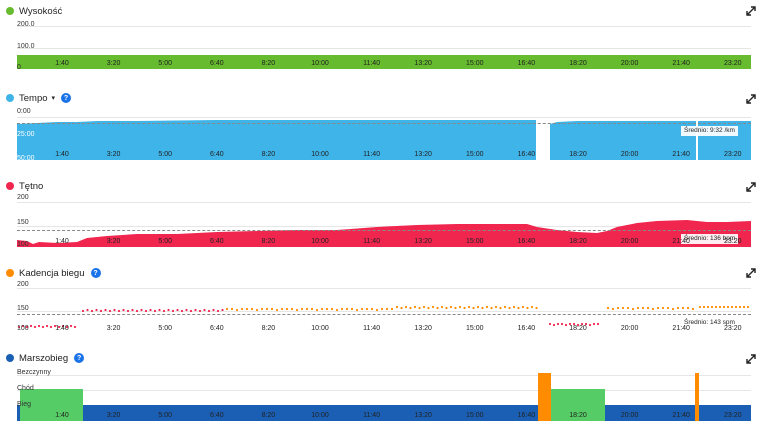 This screenshot has height=433, width=768. What do you see at coordinates (320, 154) in the screenshot?
I see `x-tick-label: 10:00` at bounding box center [320, 154].